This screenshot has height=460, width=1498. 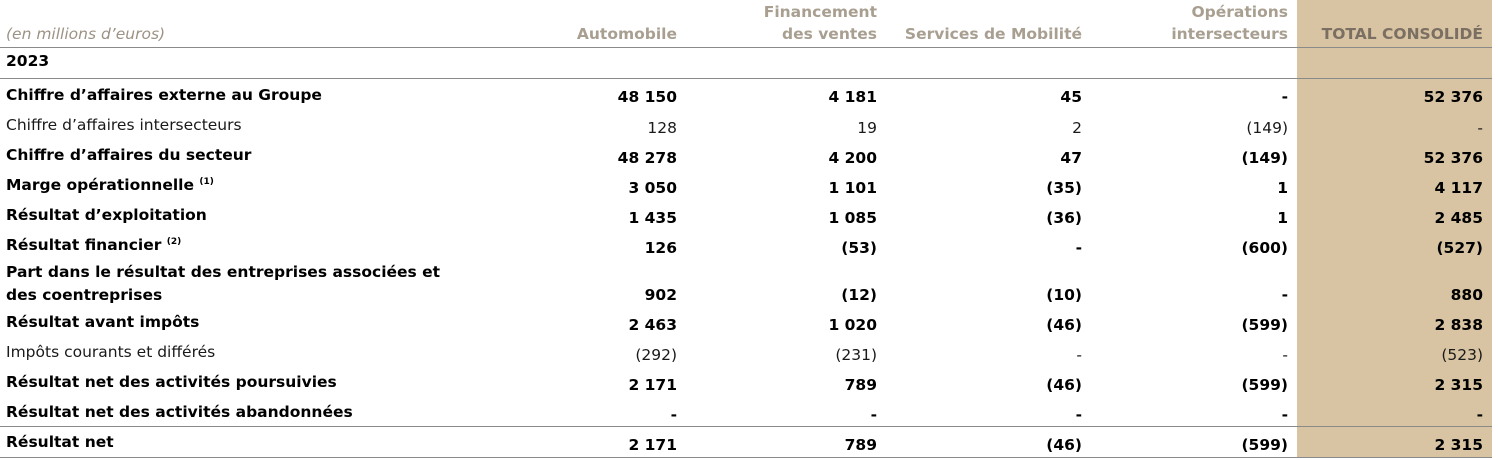 What do you see at coordinates (1462, 355) in the screenshot?
I see `total-value: (523)` at bounding box center [1462, 355].